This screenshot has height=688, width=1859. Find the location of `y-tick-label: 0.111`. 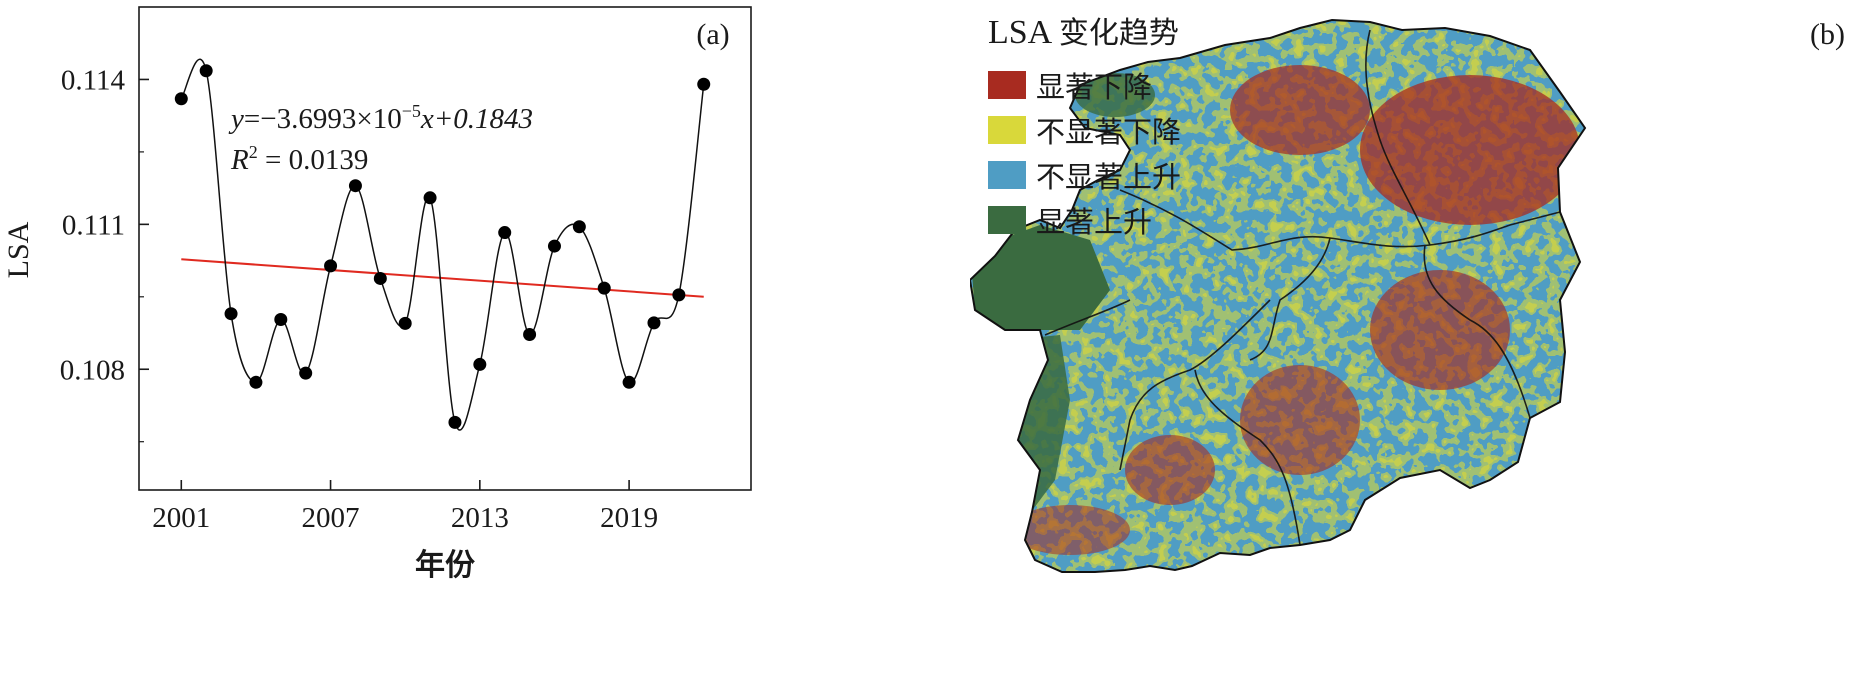

y-tick-label: 0.111 is located at coordinates (93, 225).